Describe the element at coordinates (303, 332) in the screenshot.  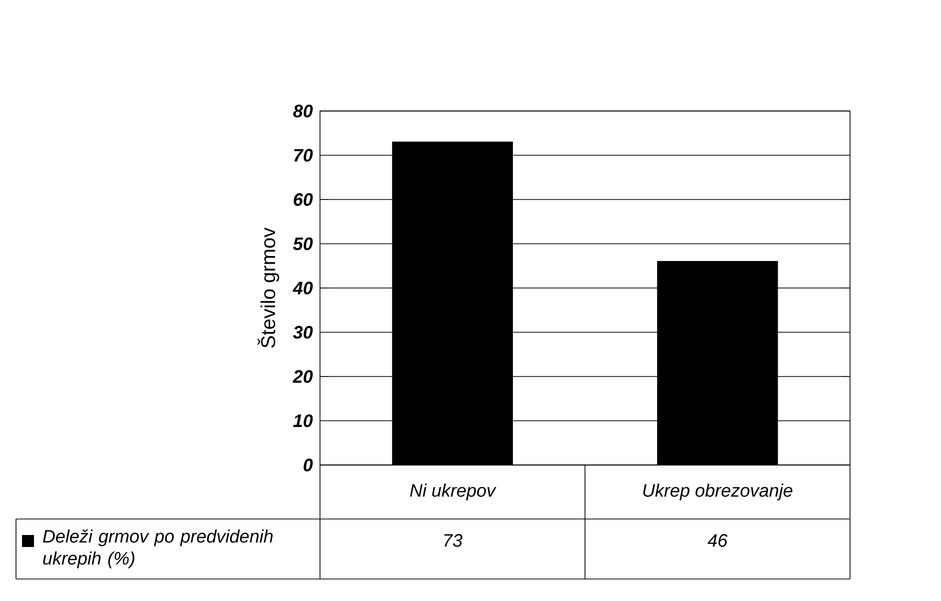
I see `y-tick-label: 30` at that location.